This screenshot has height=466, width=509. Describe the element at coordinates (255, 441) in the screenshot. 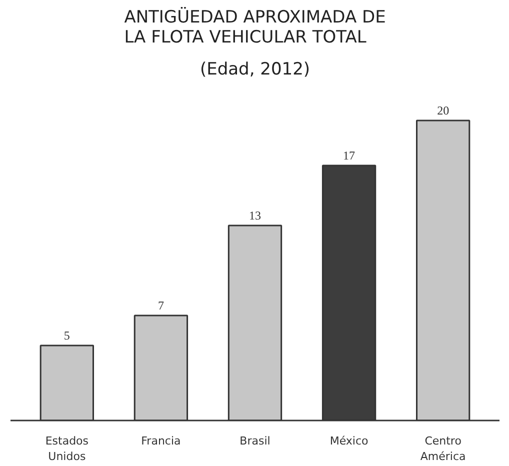

I see `x-tick-label: Brasil` at that location.